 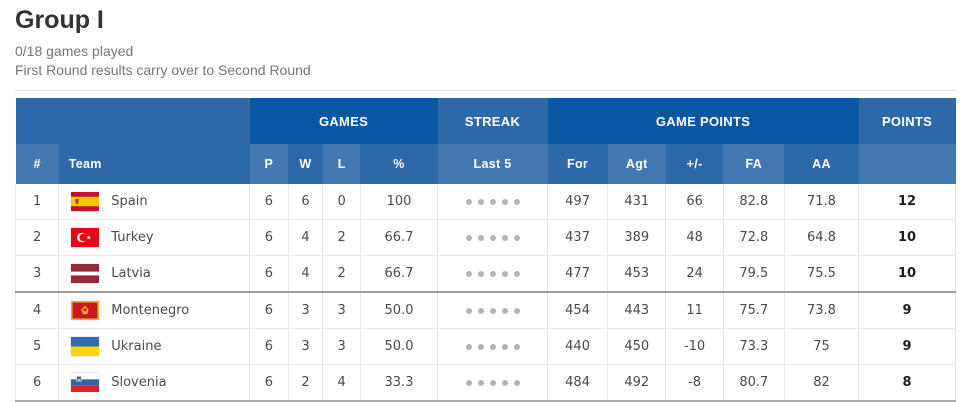 I want to click on fa-cell: 75.7, so click(x=754, y=310).